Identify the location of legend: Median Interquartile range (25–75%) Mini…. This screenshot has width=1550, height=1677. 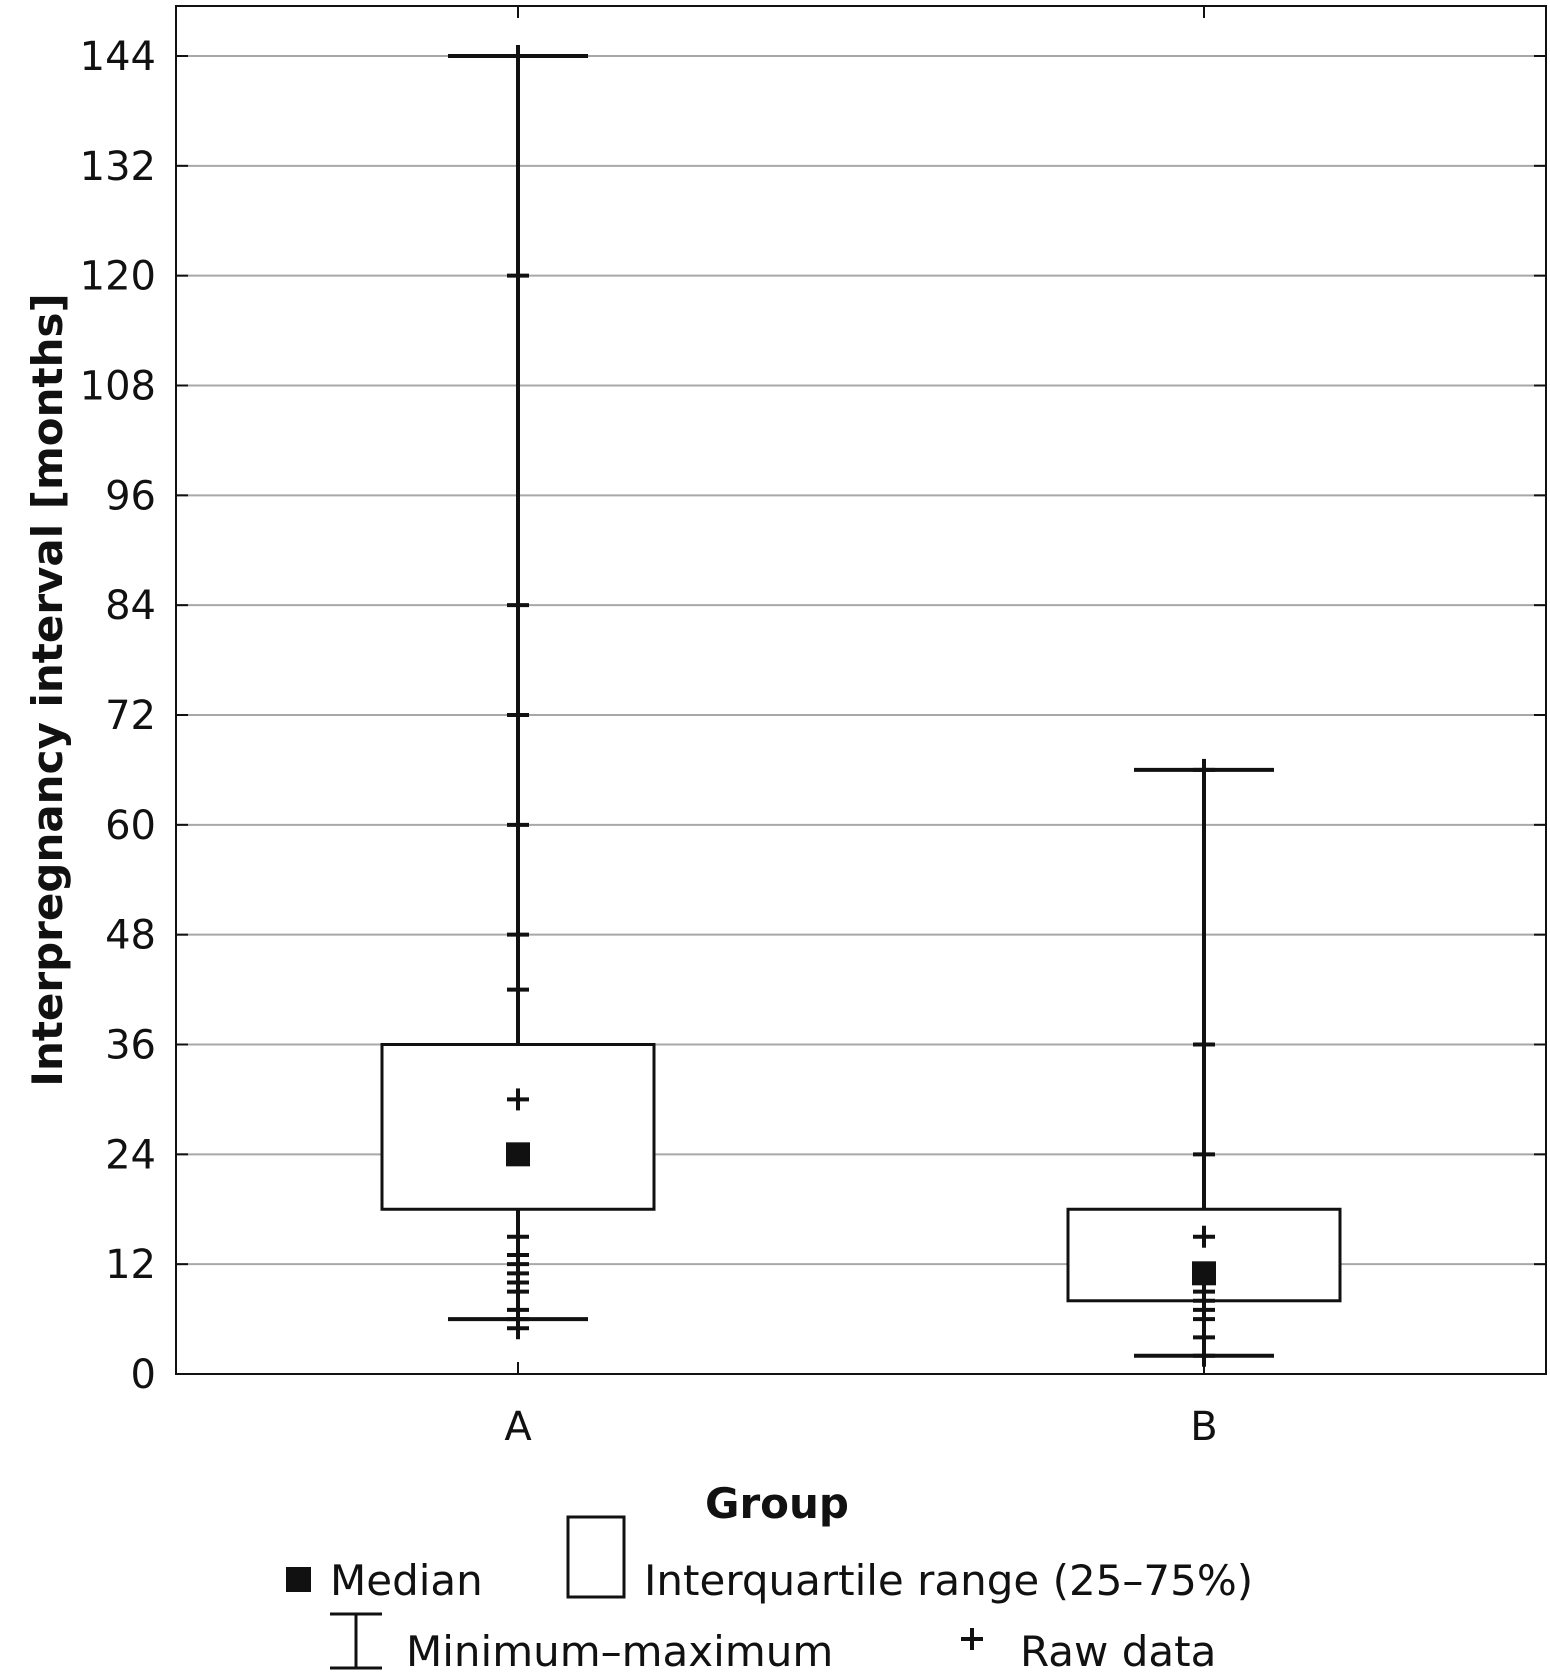
(769, 1595).